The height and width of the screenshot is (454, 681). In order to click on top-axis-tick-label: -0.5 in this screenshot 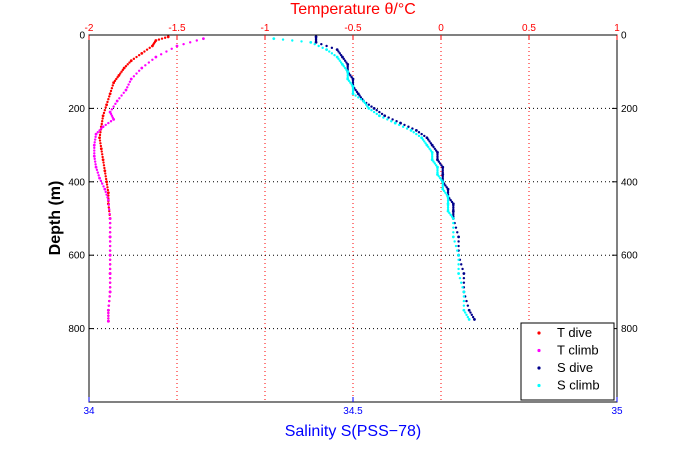, I will do `click(353, 28)`.